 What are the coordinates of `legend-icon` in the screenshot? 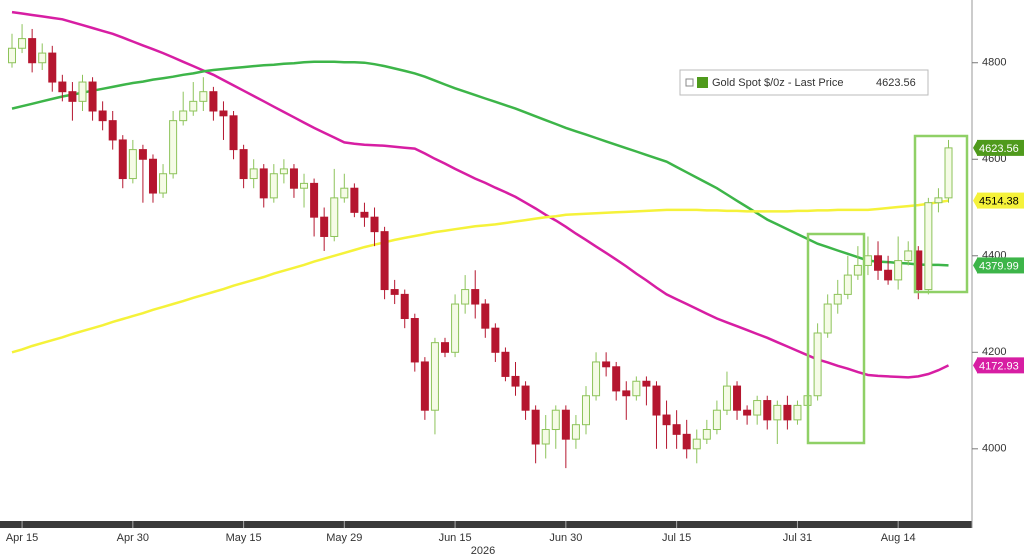 It's located at (689, 82).